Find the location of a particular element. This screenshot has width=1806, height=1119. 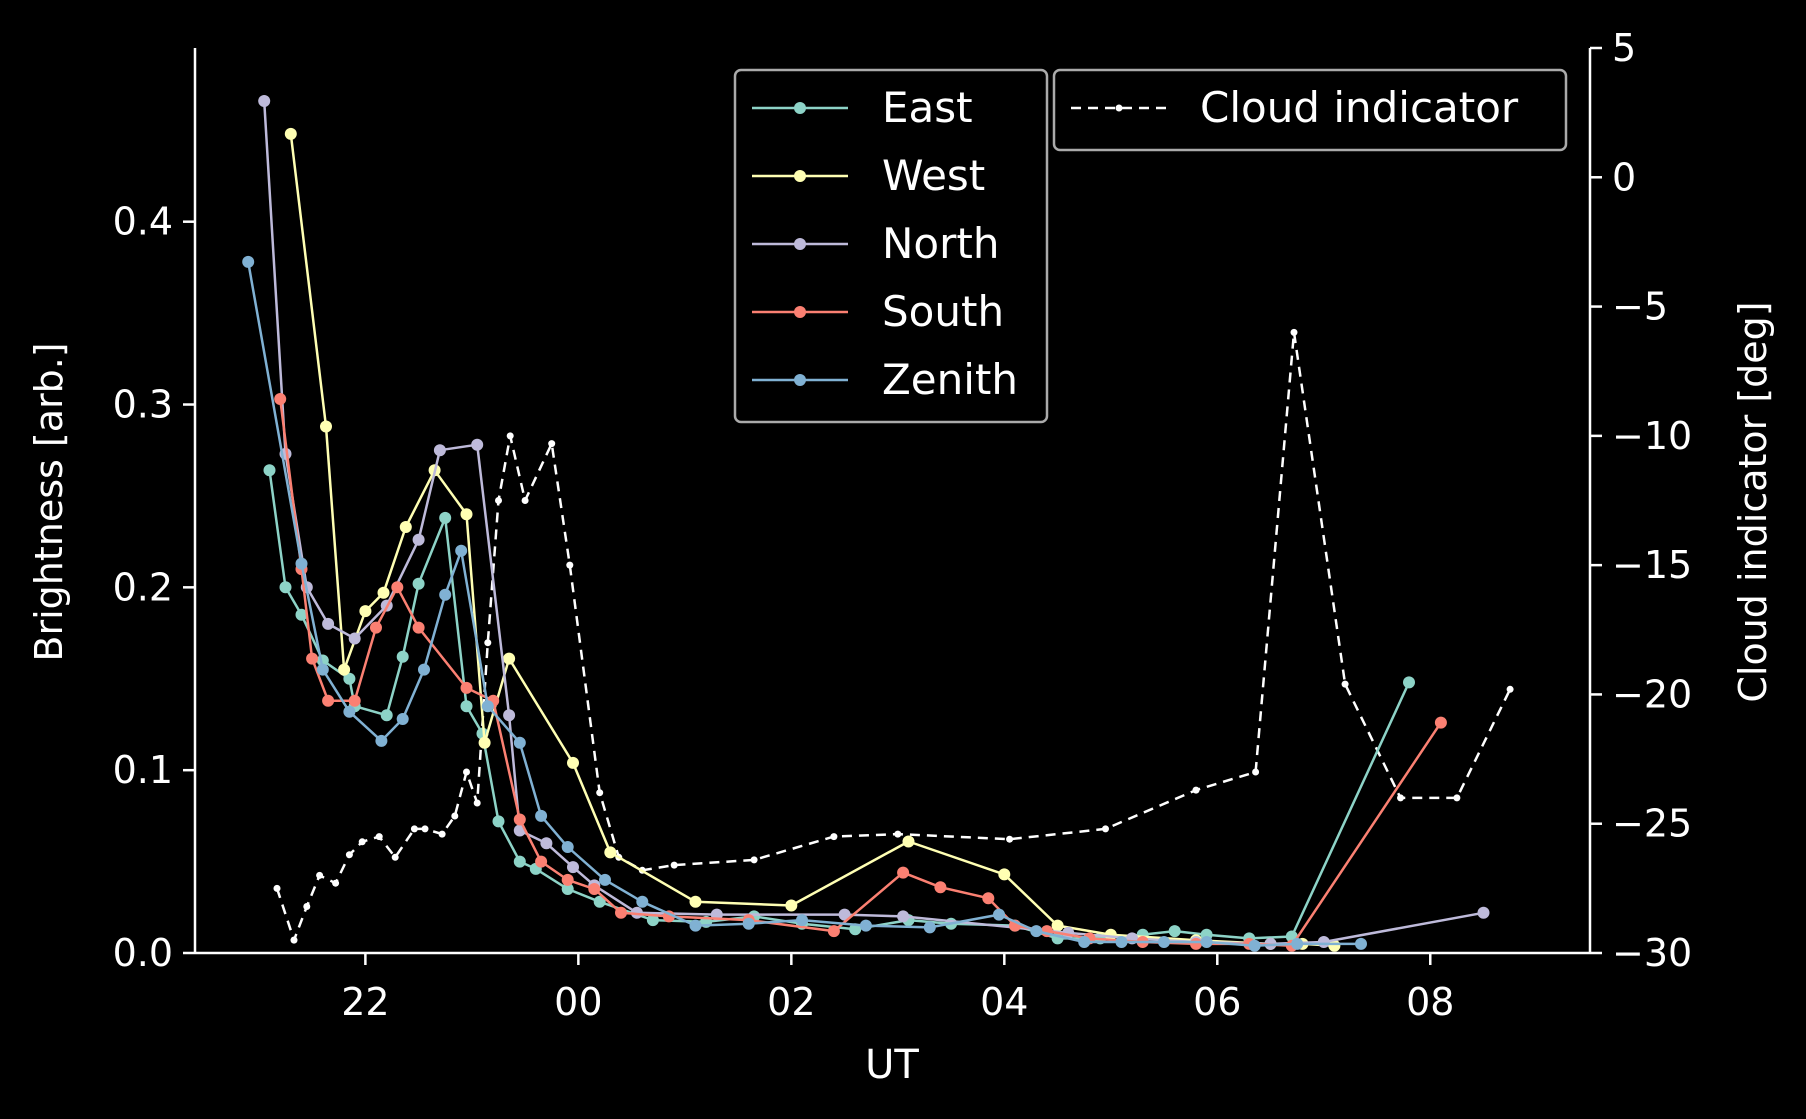

legend-frame is located at coordinates (891, 246).